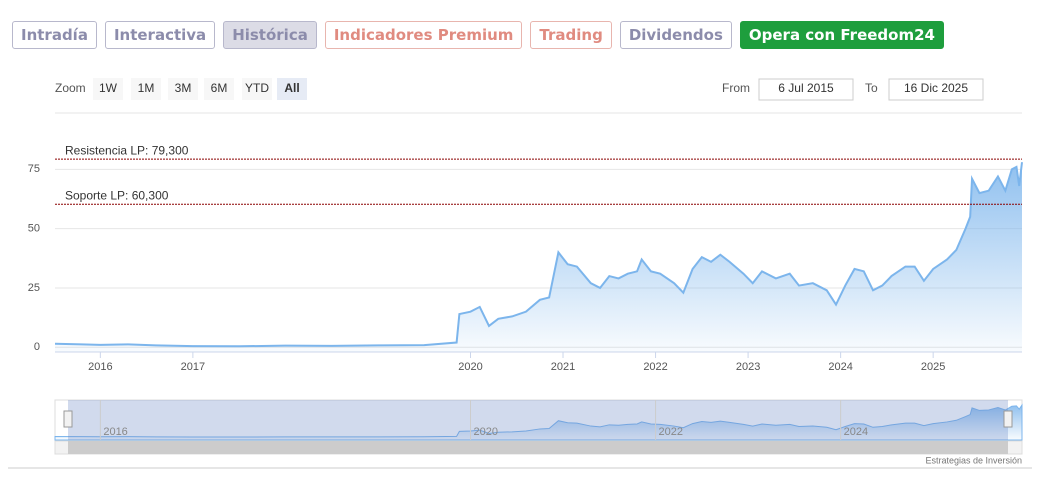  I want to click on y-tick-label: 0, so click(37, 347).